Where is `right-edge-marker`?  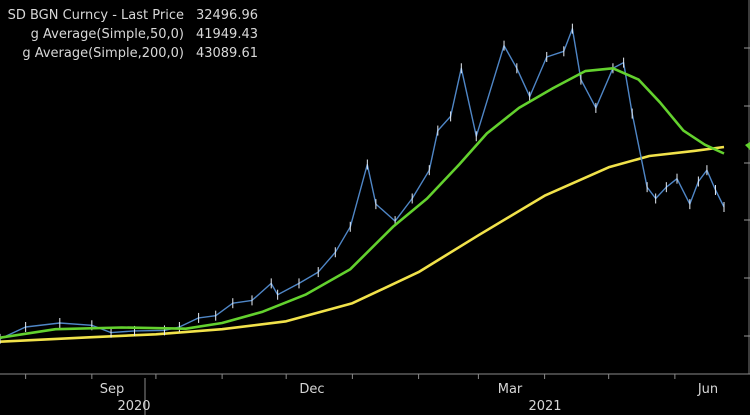 right-edge-marker is located at coordinates (747, 146).